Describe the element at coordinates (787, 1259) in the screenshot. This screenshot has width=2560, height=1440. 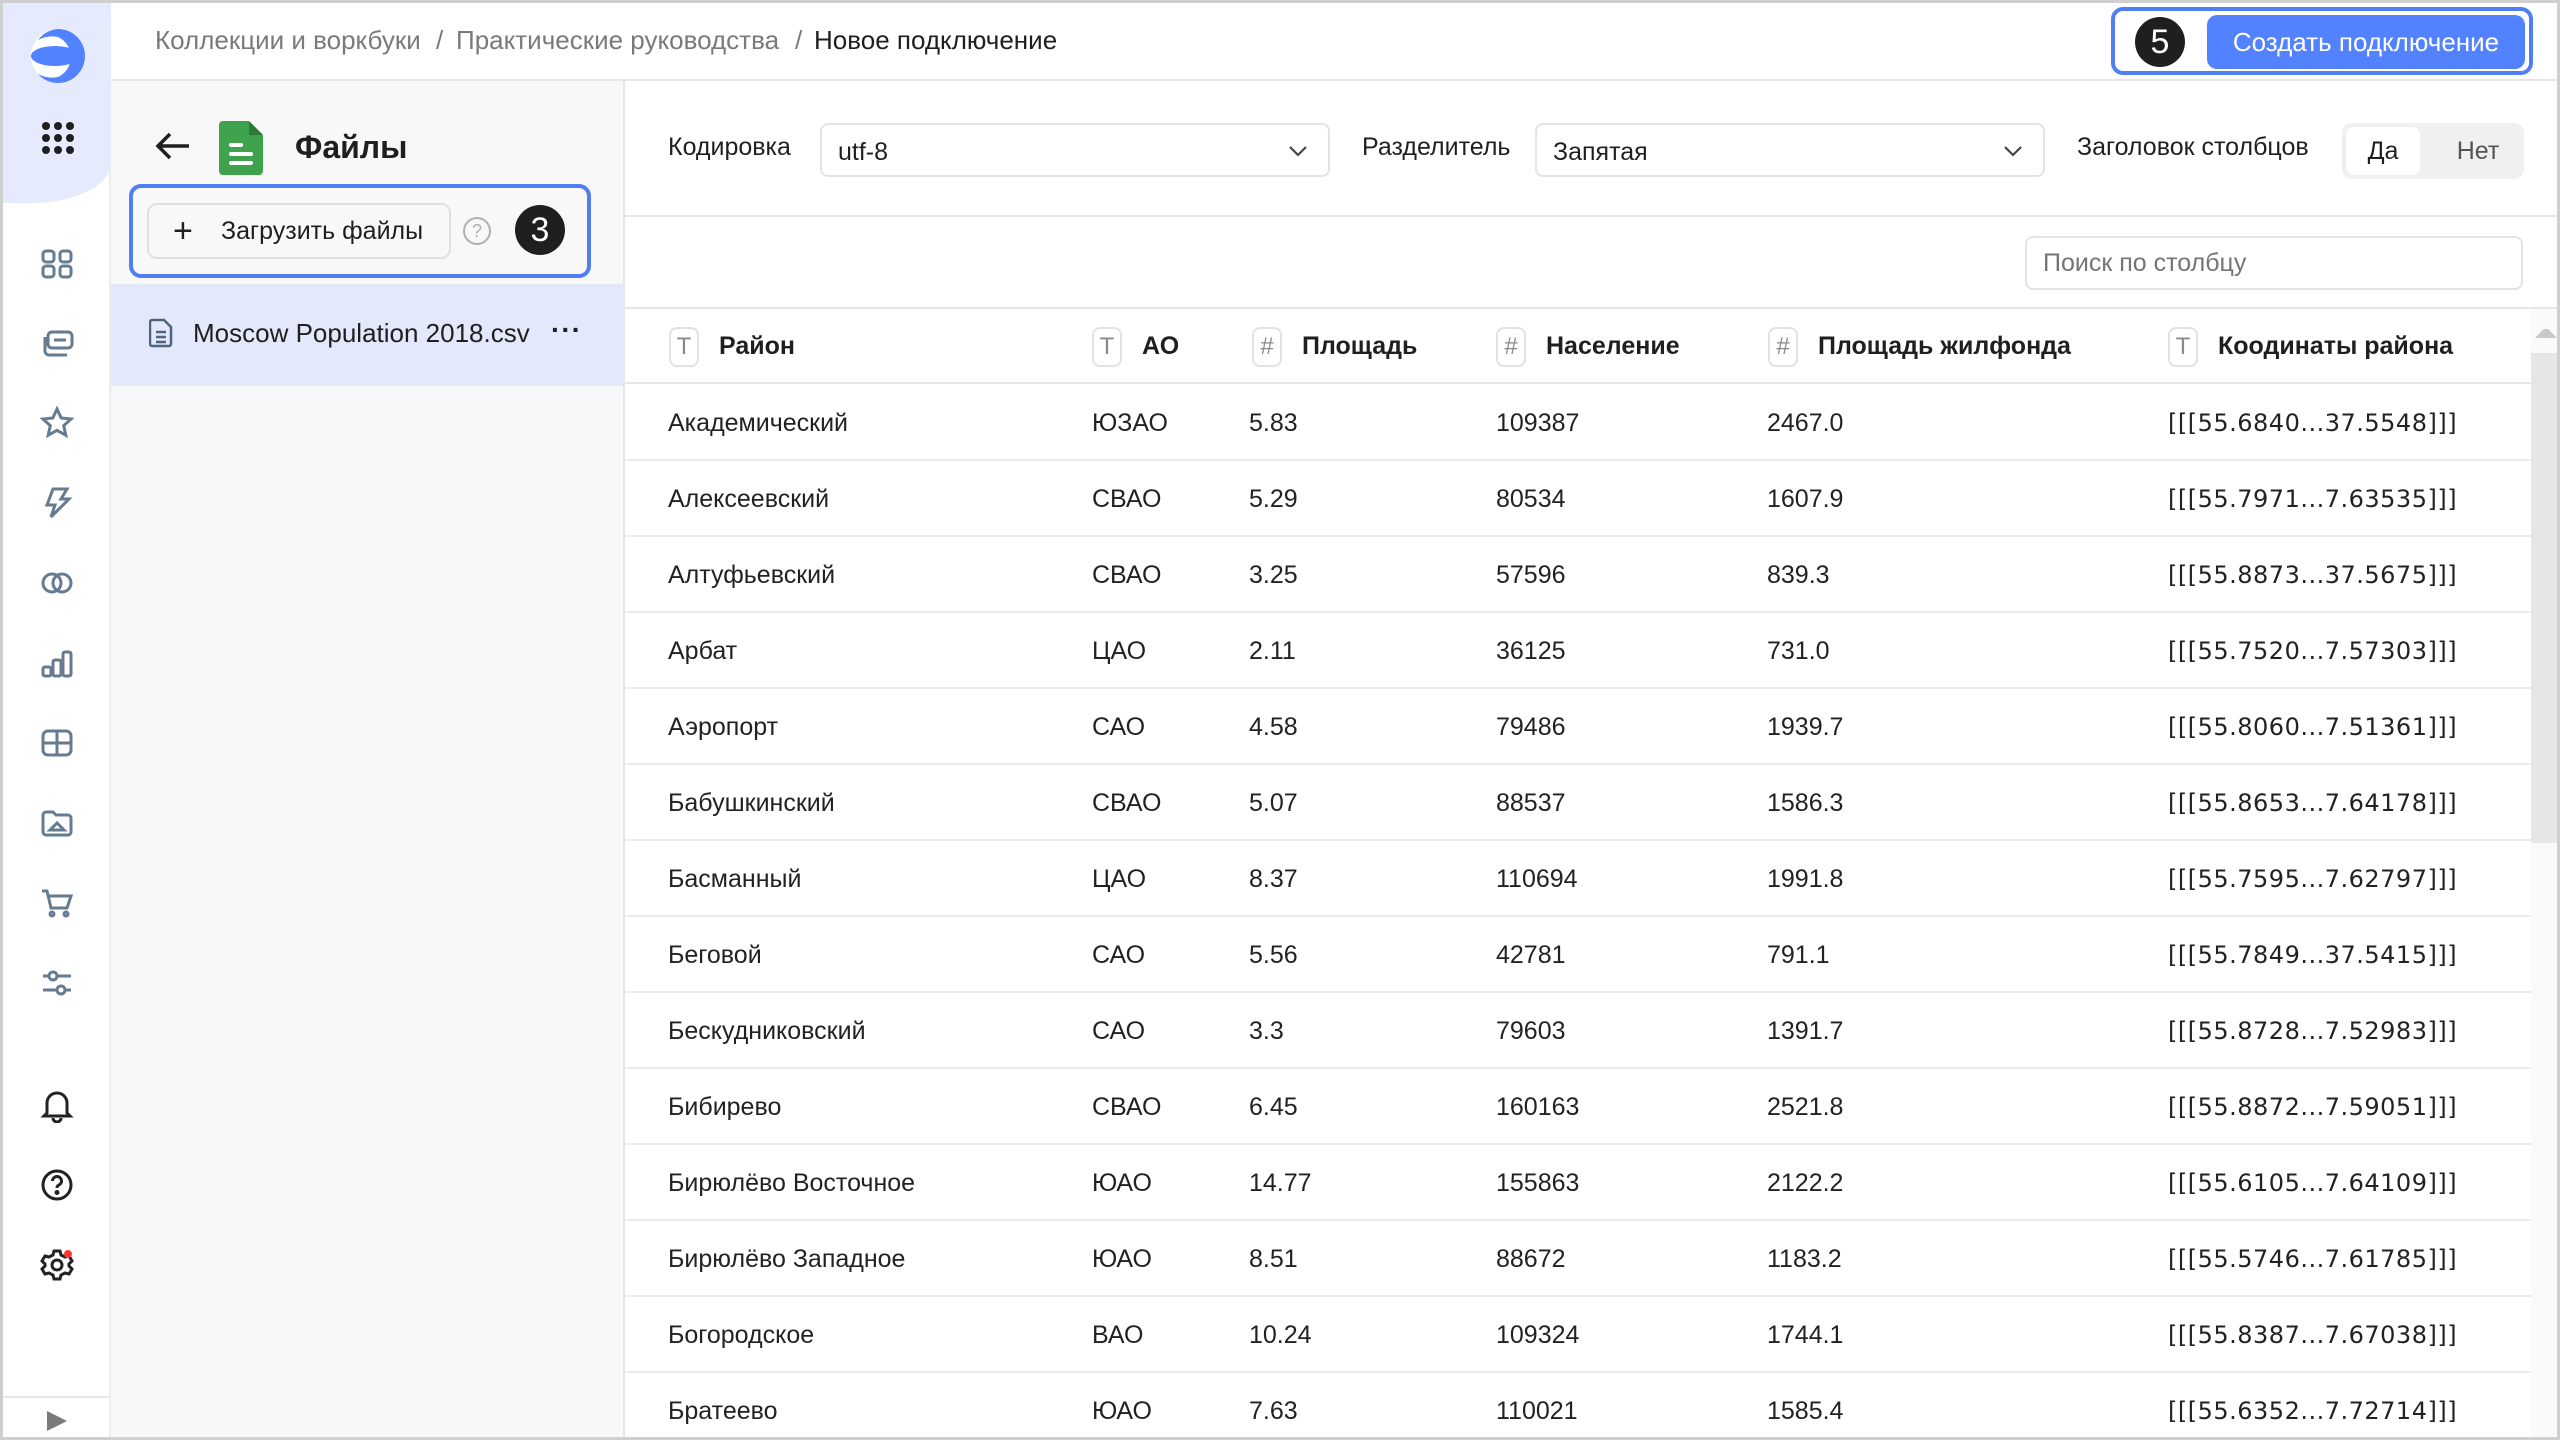
I see `table-cell: Бирюлёво Западное` at that location.